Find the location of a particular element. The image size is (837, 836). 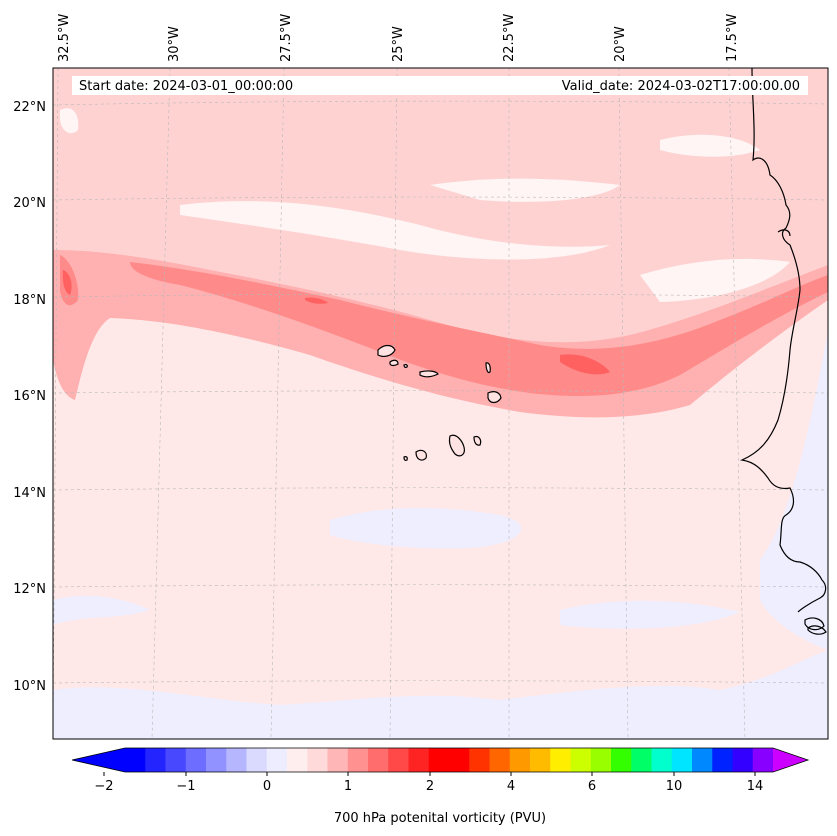

colorbar-outline is located at coordinates (440, 760).